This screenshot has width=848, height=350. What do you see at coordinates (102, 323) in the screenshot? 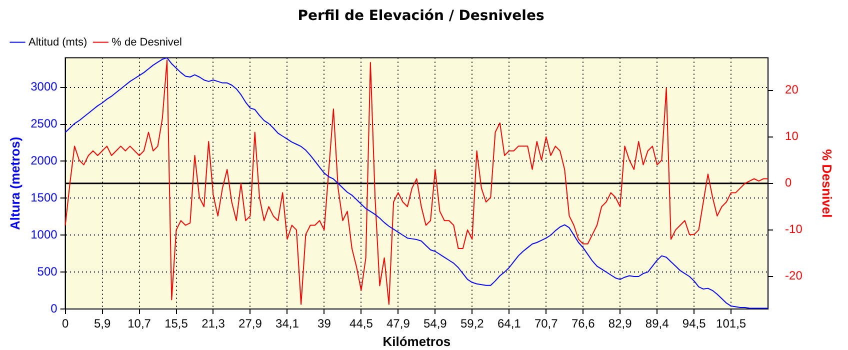
I see `x-tick-label: 5,9` at bounding box center [102, 323].